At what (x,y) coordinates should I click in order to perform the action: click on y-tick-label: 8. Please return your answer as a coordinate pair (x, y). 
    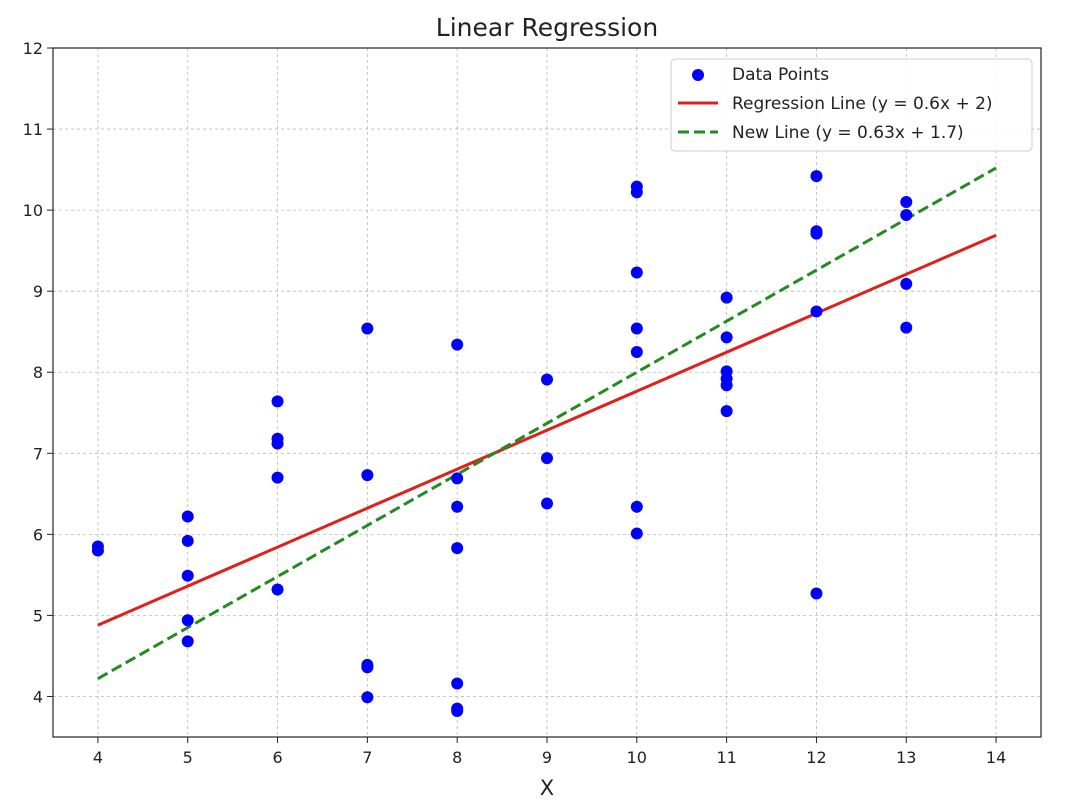
    Looking at the image, I should click on (38, 372).